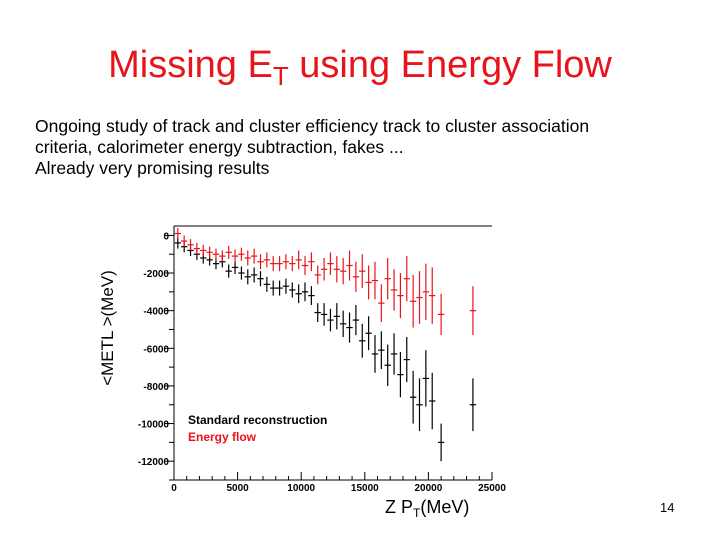  What do you see at coordinates (154, 462) in the screenshot?
I see `y-tick-label: -12000` at bounding box center [154, 462].